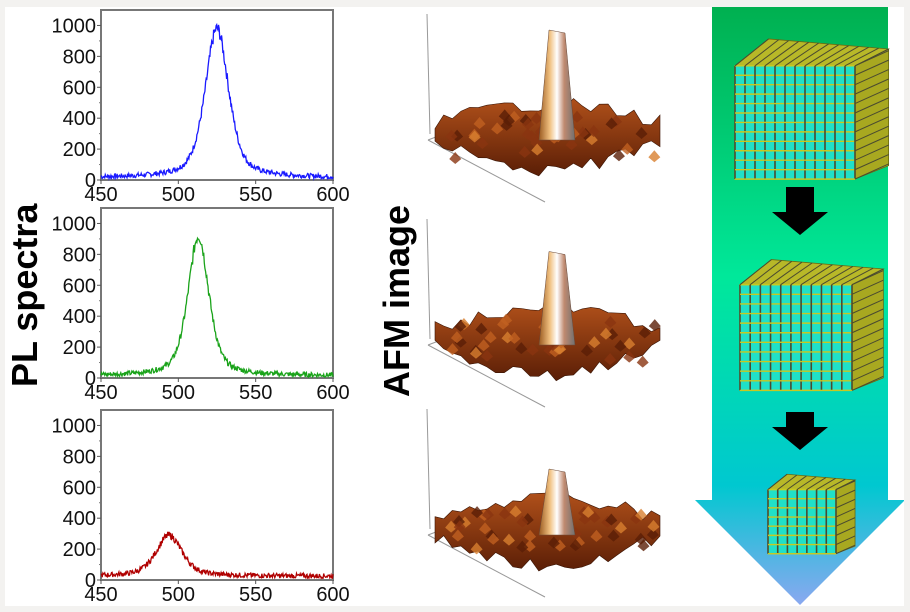 The height and width of the screenshot is (612, 910). What do you see at coordinates (90, 379) in the screenshot?
I see `y-tick-label: 0` at bounding box center [90, 379].